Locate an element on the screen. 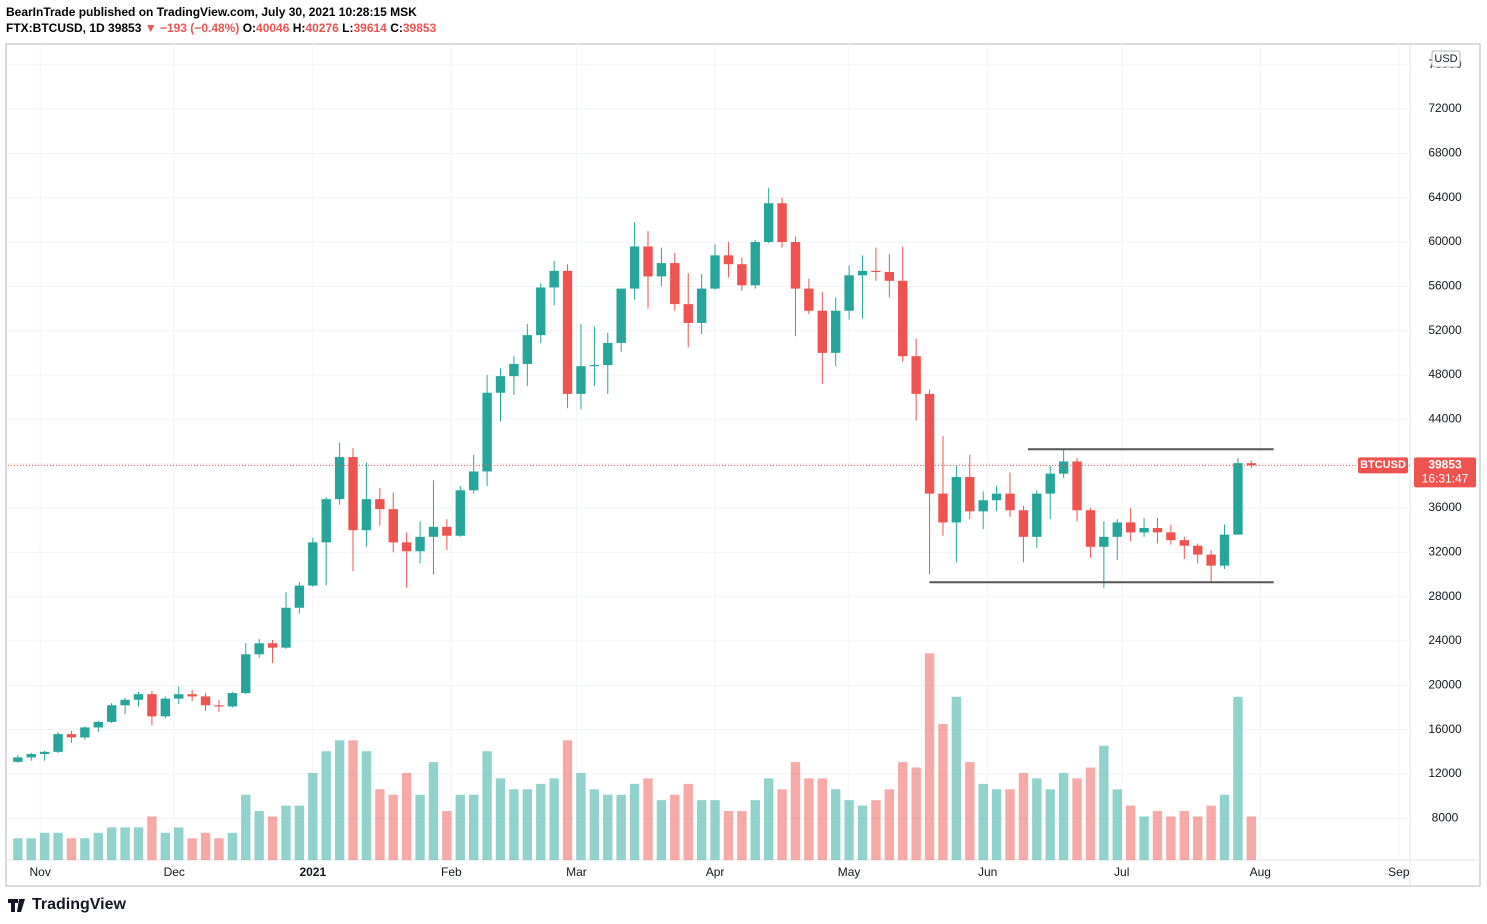  y-tick-label: 56000 is located at coordinates (1445, 286).